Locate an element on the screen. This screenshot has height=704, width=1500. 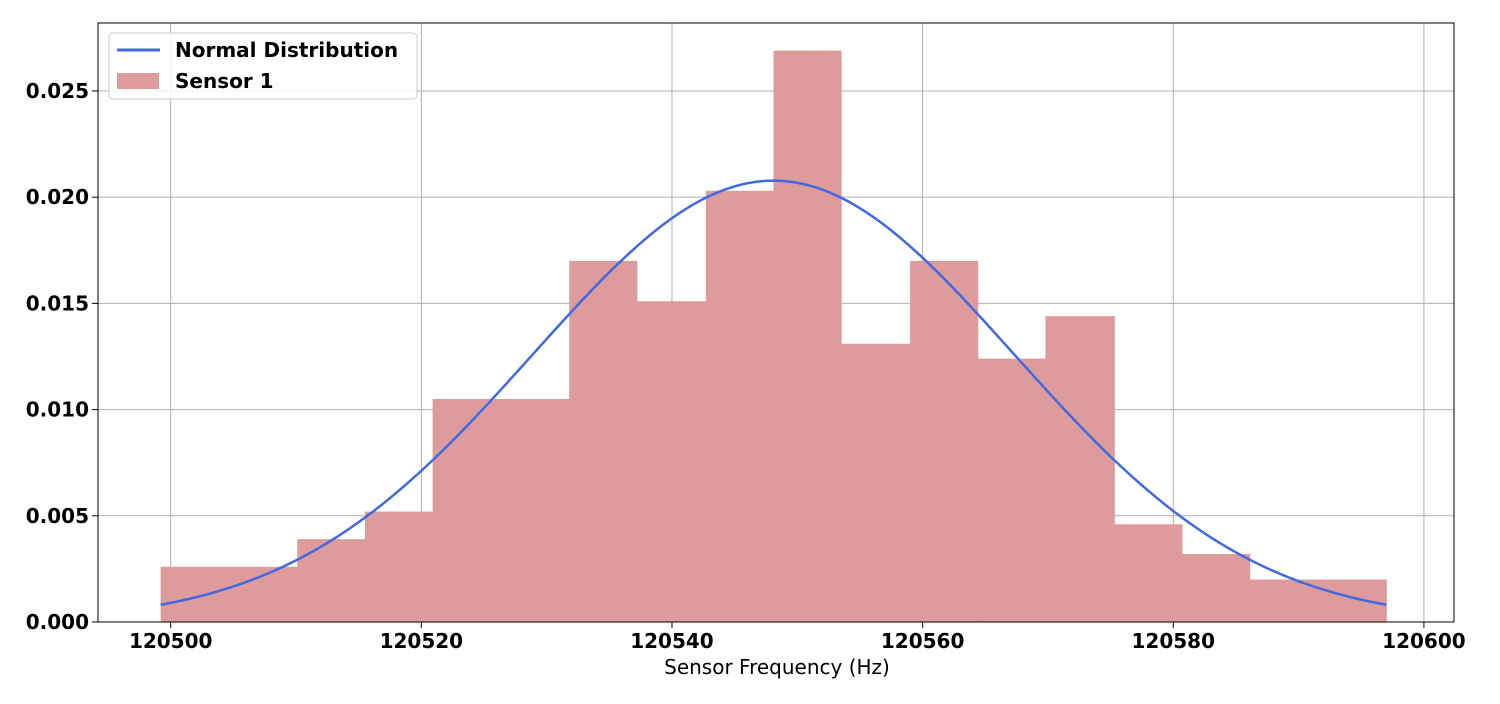
y-tick-label: 0.010 is located at coordinates (57, 410).